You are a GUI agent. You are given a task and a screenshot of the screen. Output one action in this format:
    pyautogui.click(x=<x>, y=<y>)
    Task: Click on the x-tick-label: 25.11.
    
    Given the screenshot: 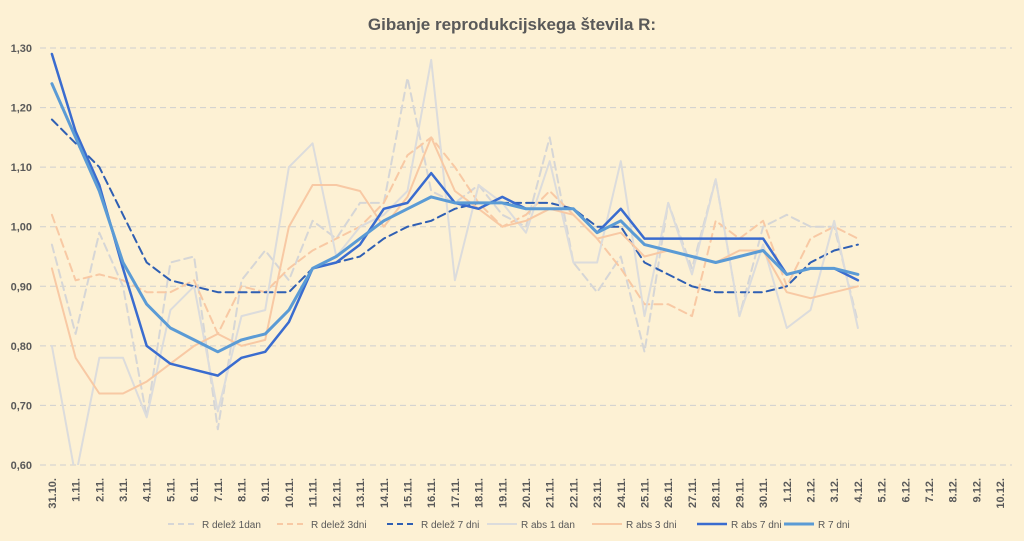 What is the action you would take?
    pyautogui.click(x=646, y=493)
    